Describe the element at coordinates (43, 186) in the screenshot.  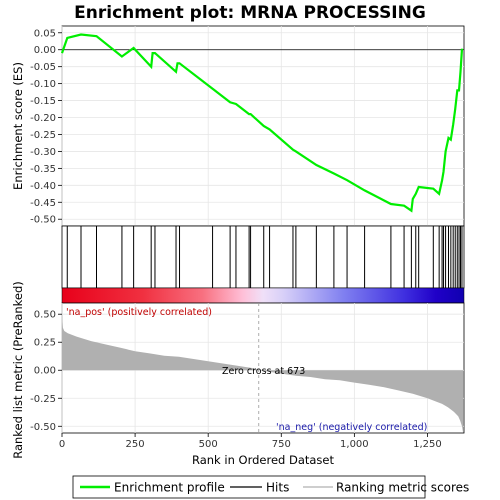
I see `es-y-tick-label: -0.40` at that location.